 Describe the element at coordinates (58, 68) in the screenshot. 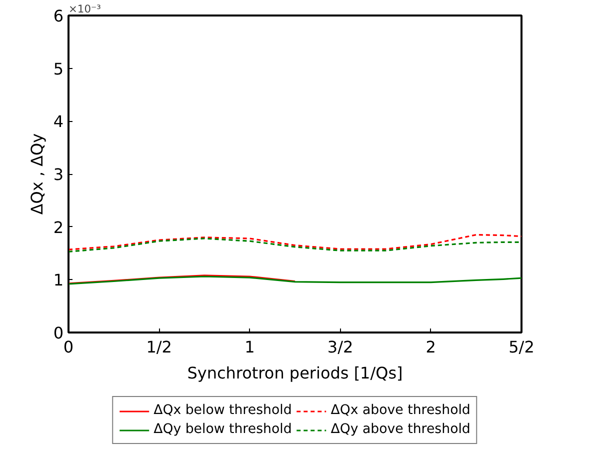

I see `y-tick-label: 5` at that location.